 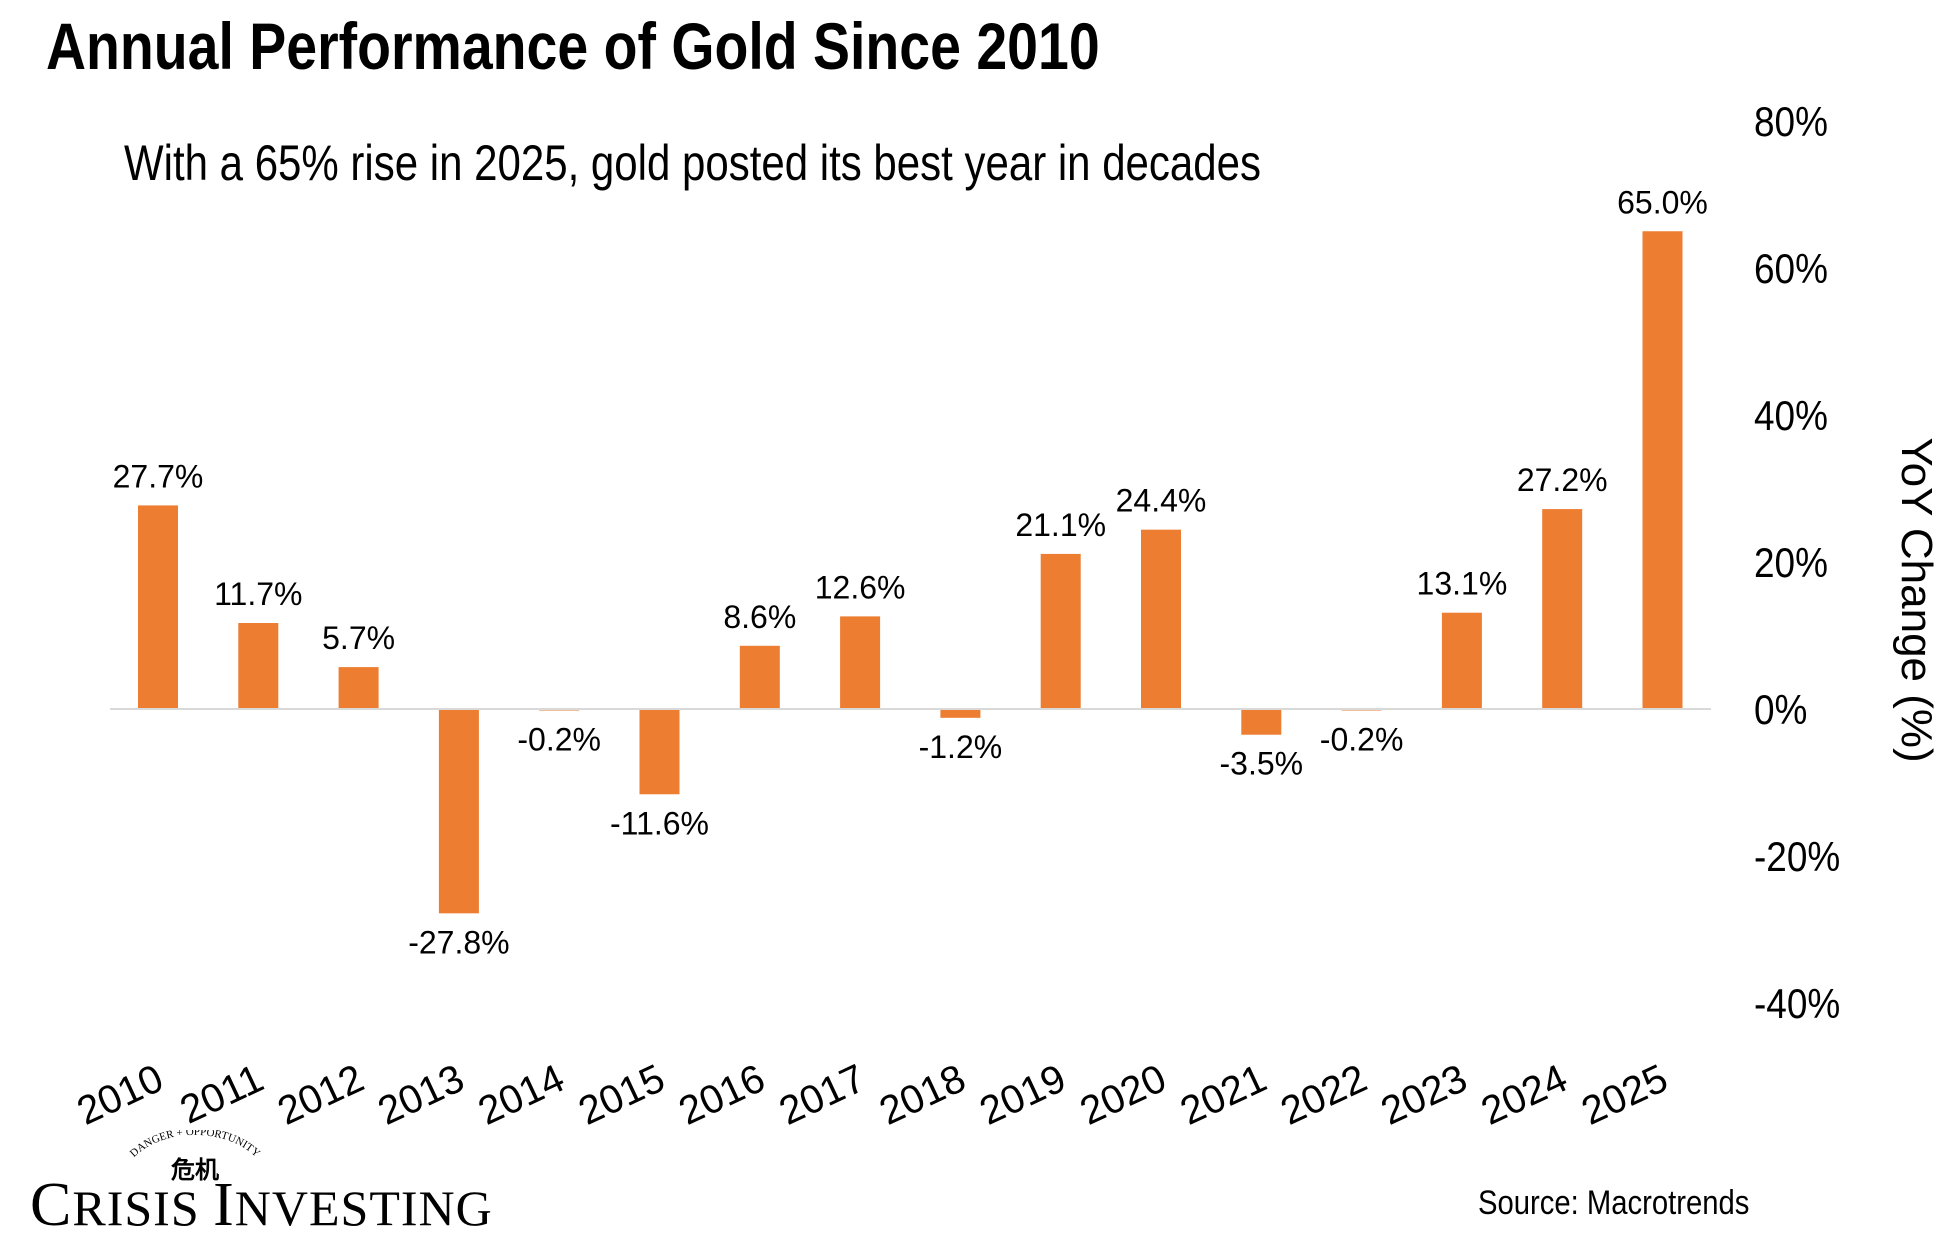 I want to click on y-axis-title: YoY Change (%), so click(x=1916, y=599).